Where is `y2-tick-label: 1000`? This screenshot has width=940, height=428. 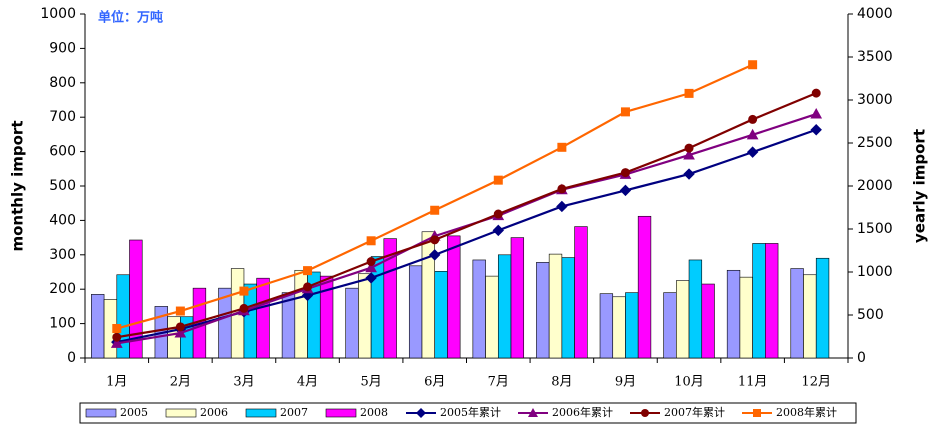
y2-tick-label: 1000 is located at coordinates (875, 272).